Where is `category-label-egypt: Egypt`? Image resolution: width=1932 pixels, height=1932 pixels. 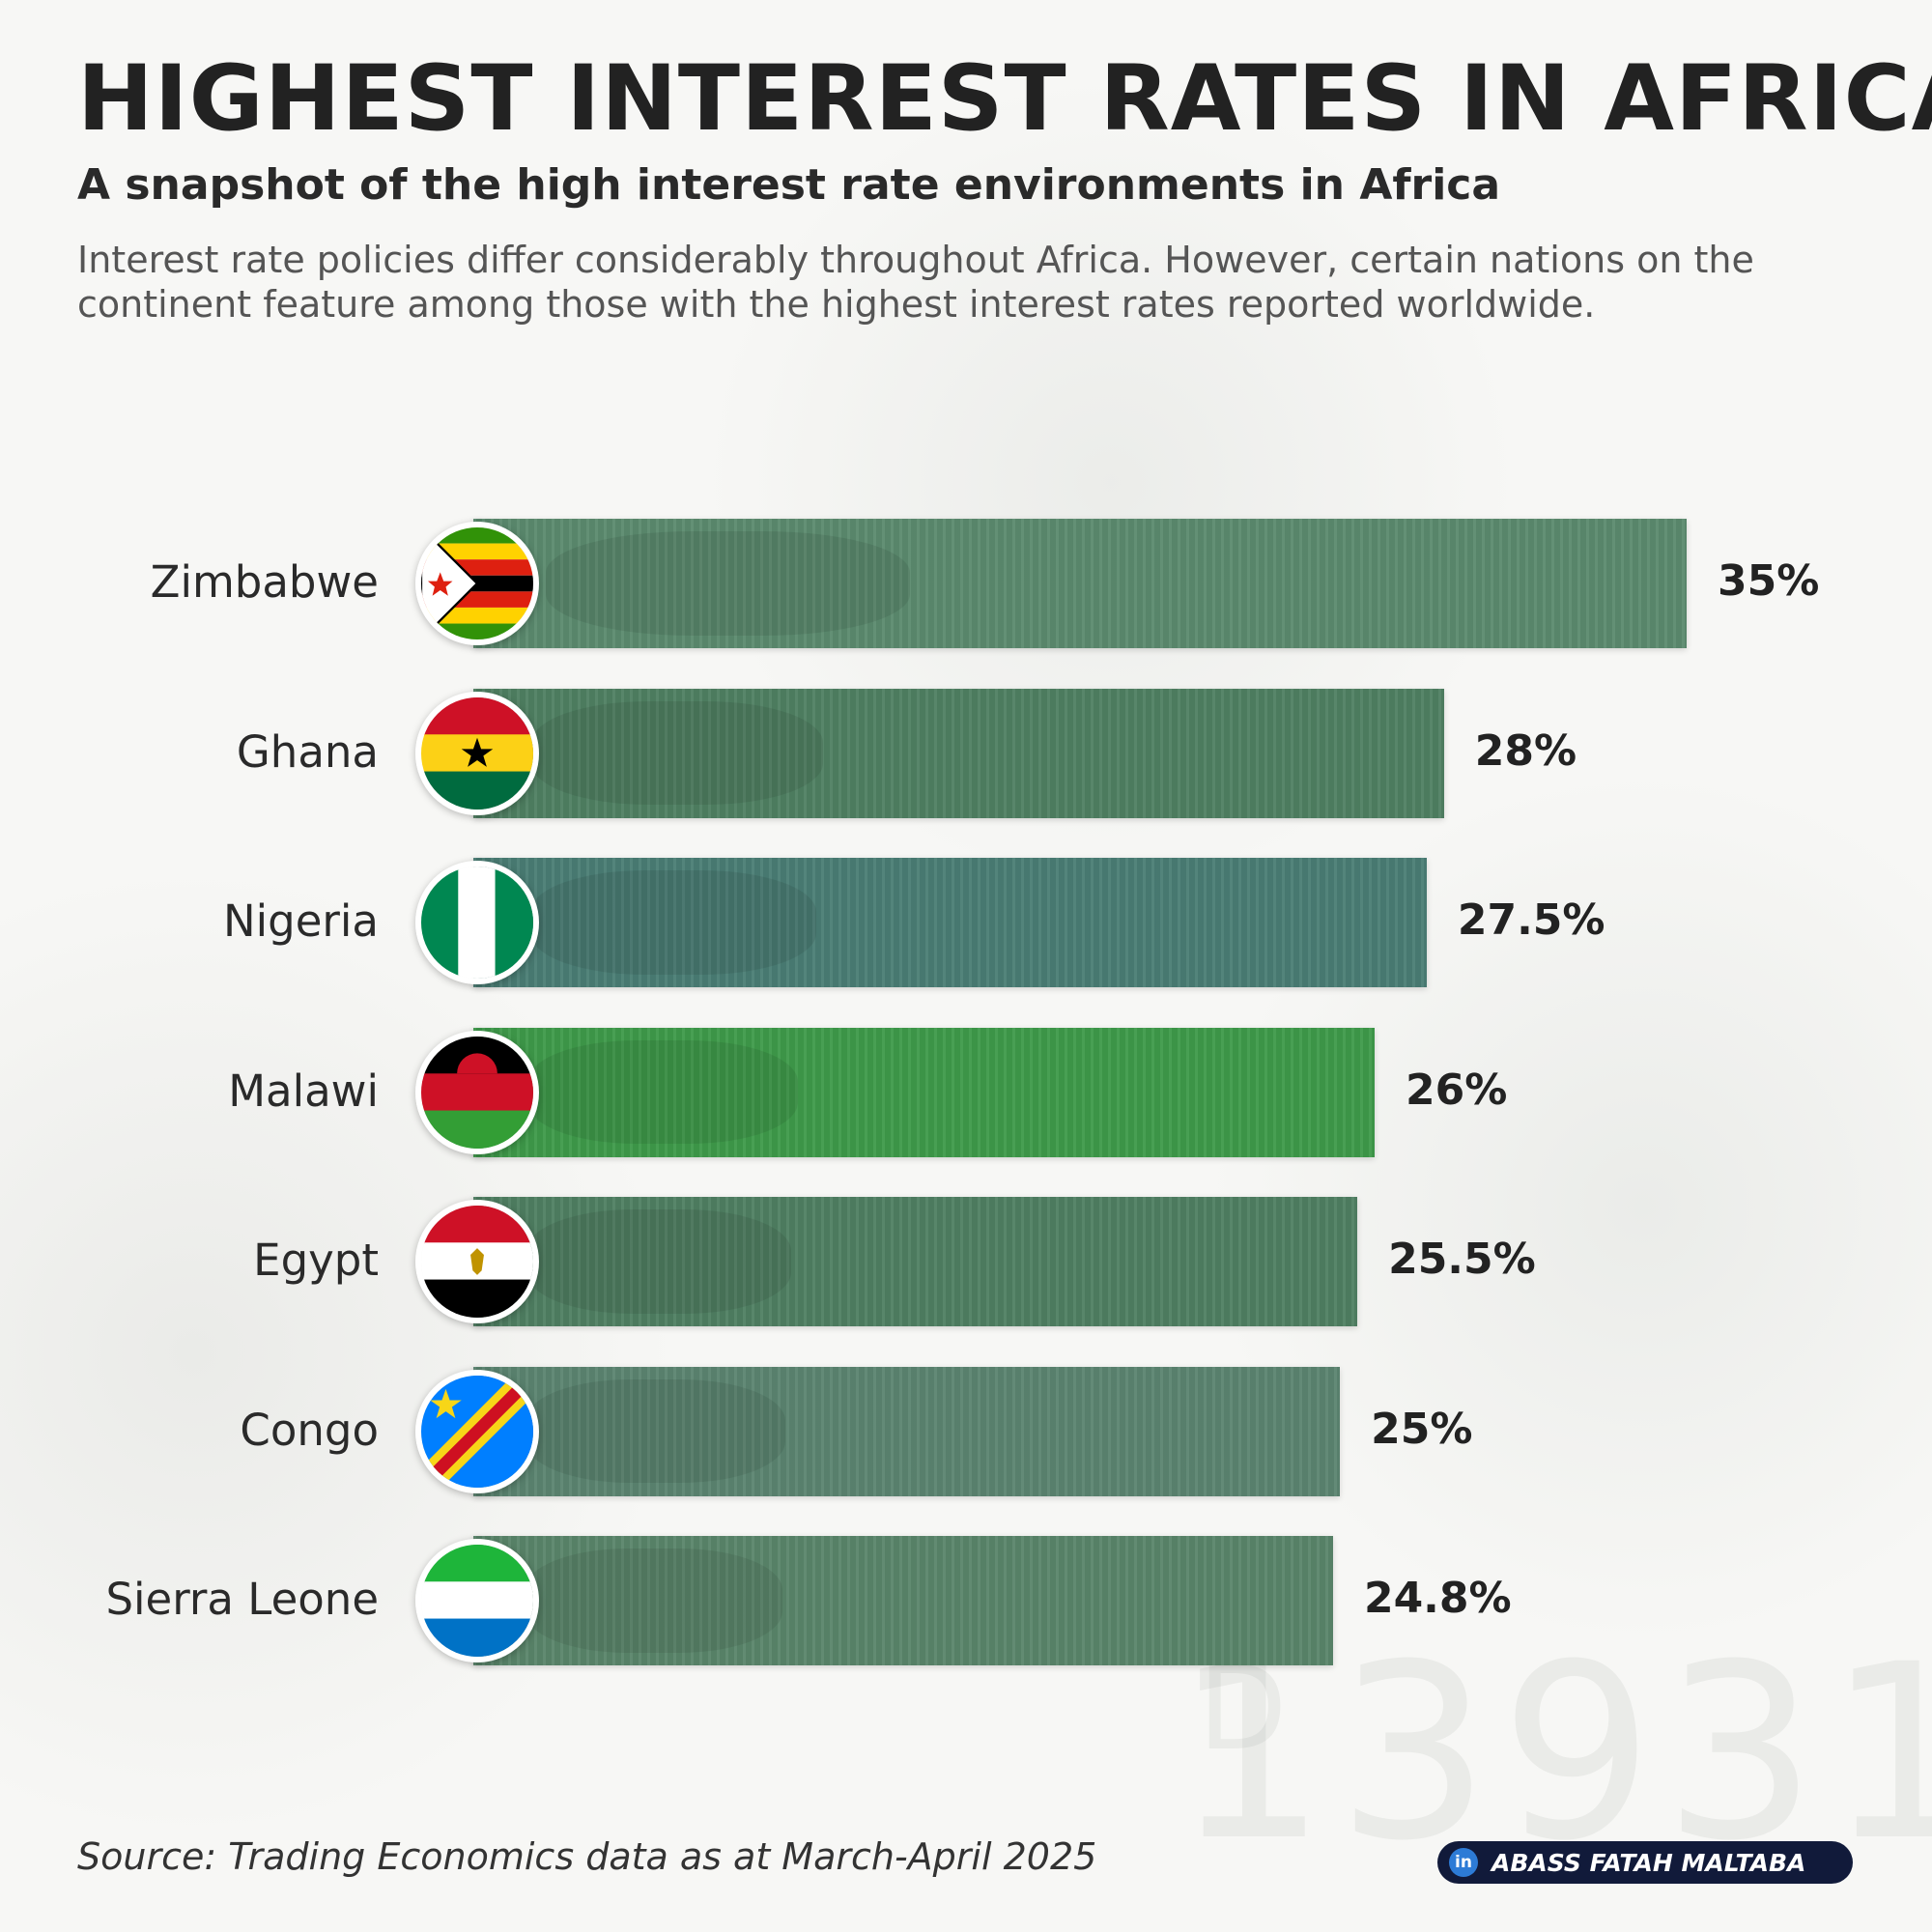
category-label-egypt: Egypt is located at coordinates (316, 1260).